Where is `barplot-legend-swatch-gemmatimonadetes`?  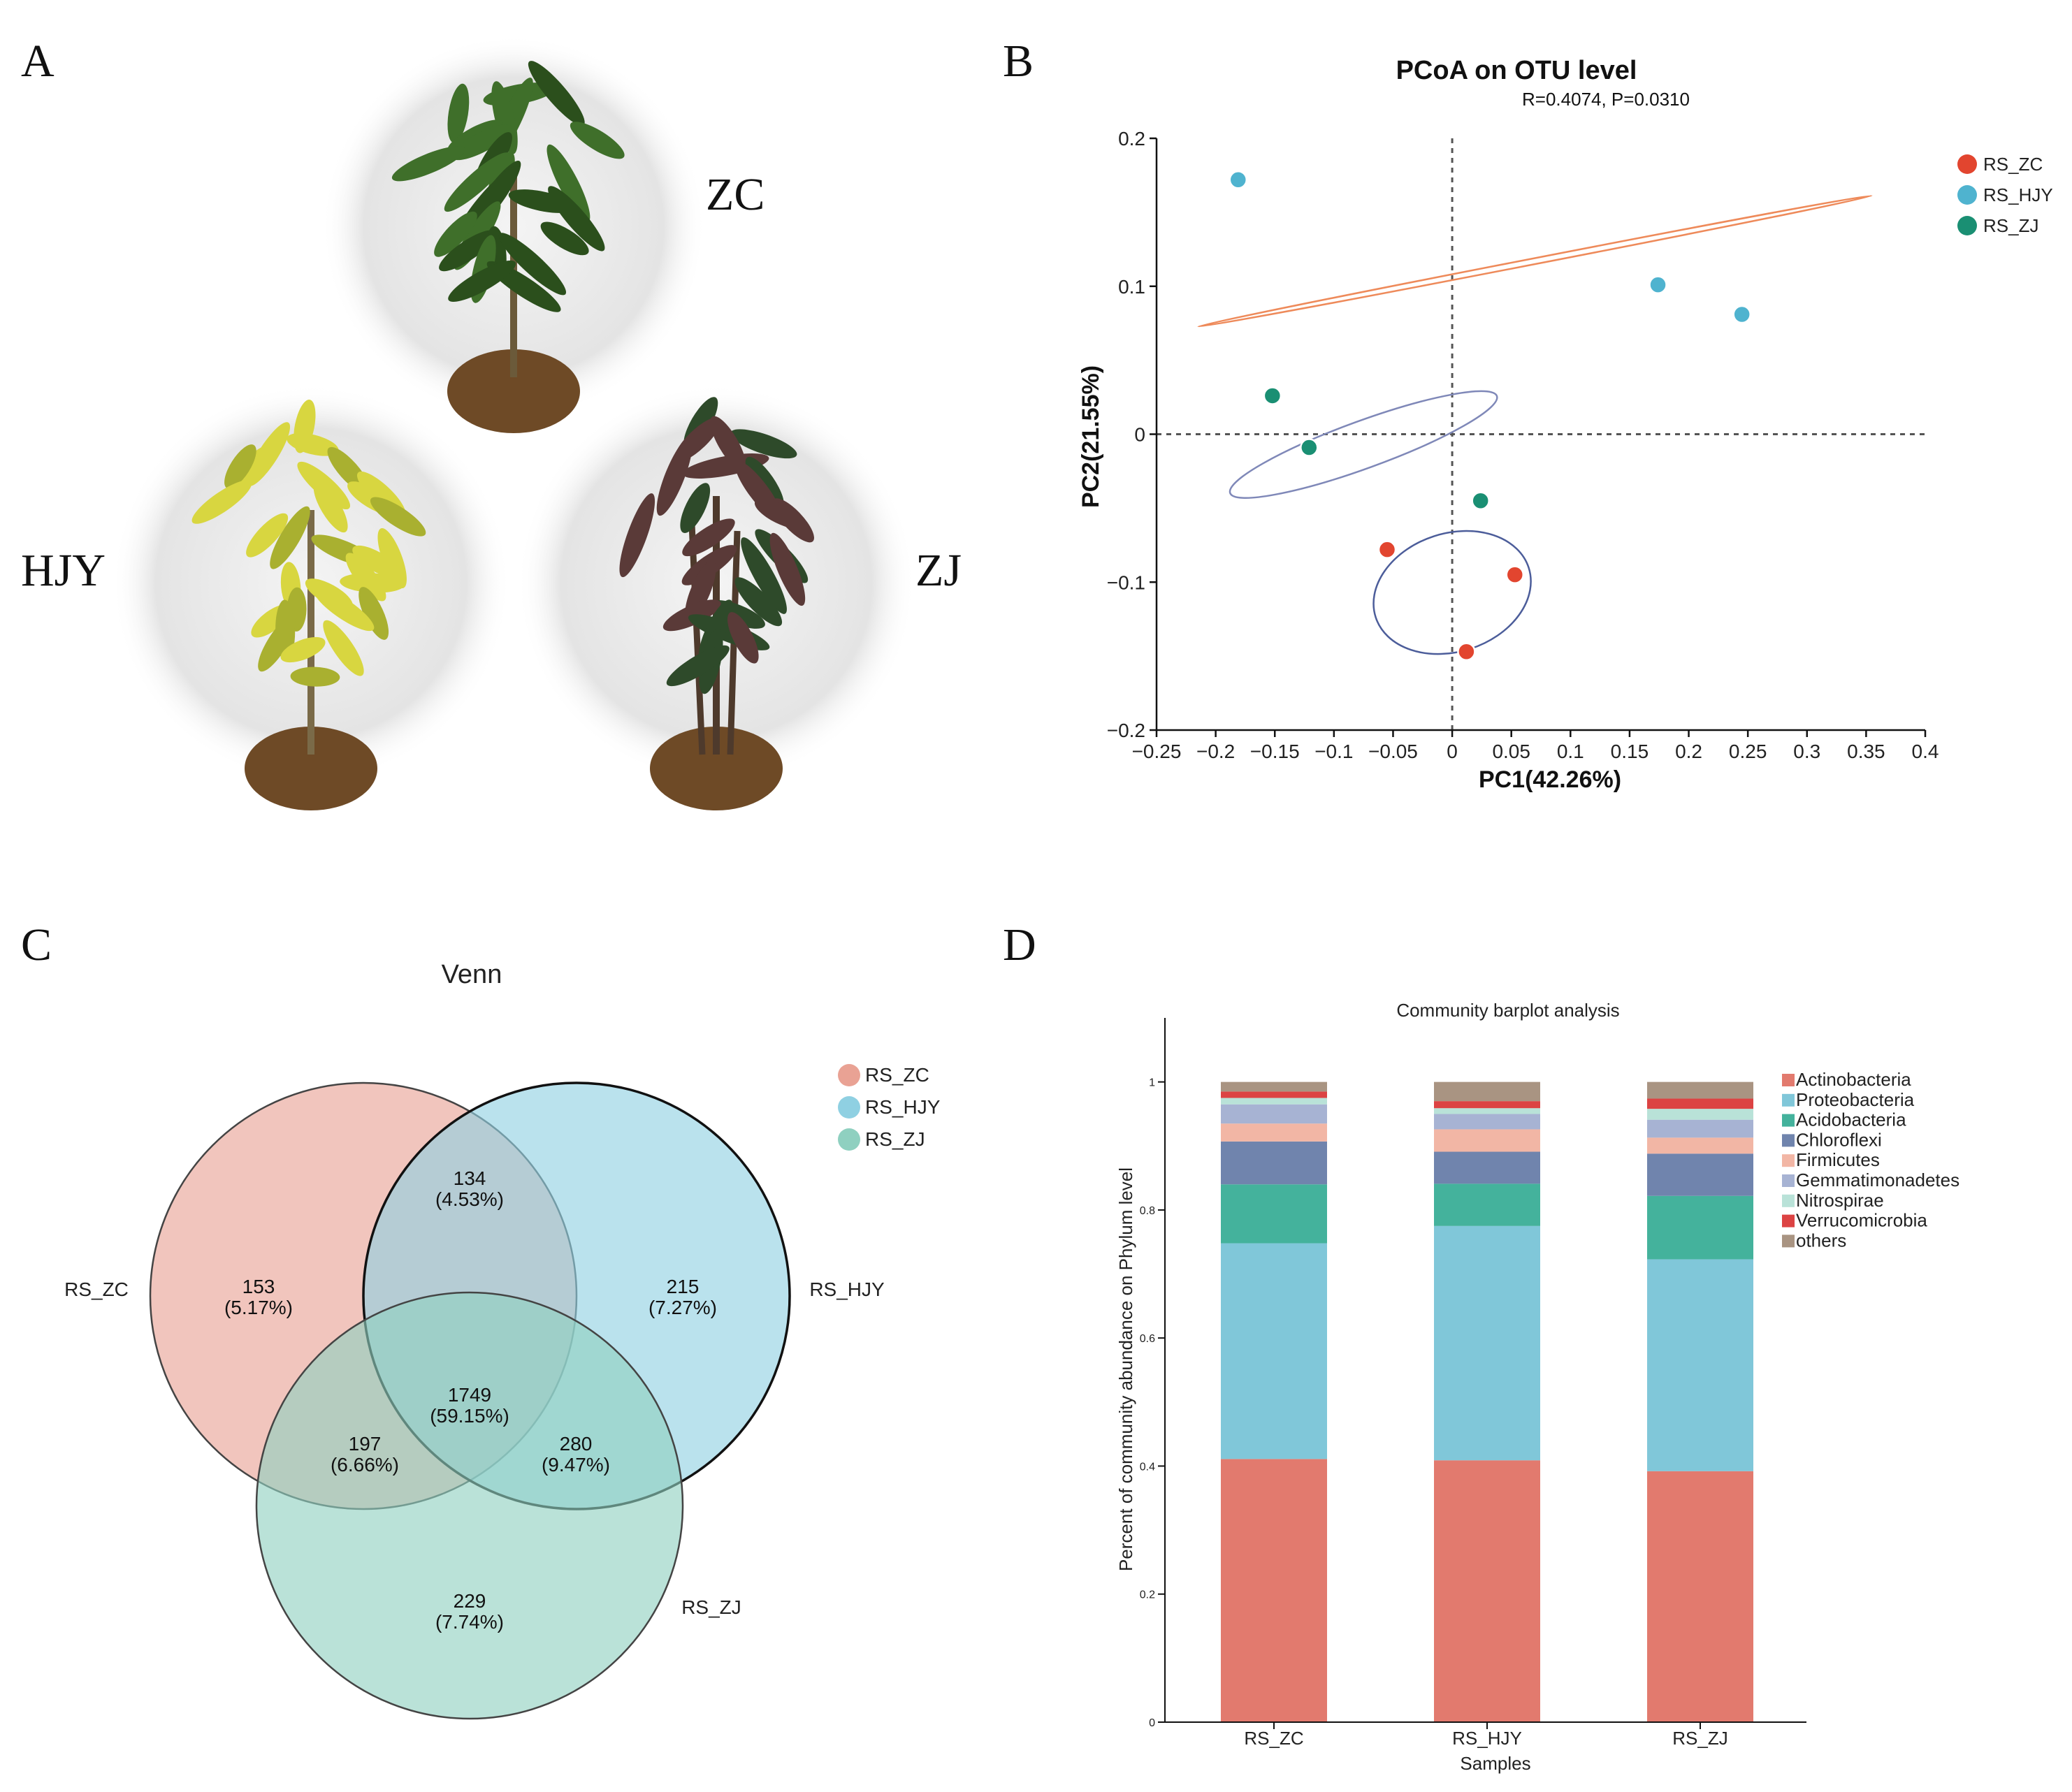 barplot-legend-swatch-gemmatimonadetes is located at coordinates (1788, 1180).